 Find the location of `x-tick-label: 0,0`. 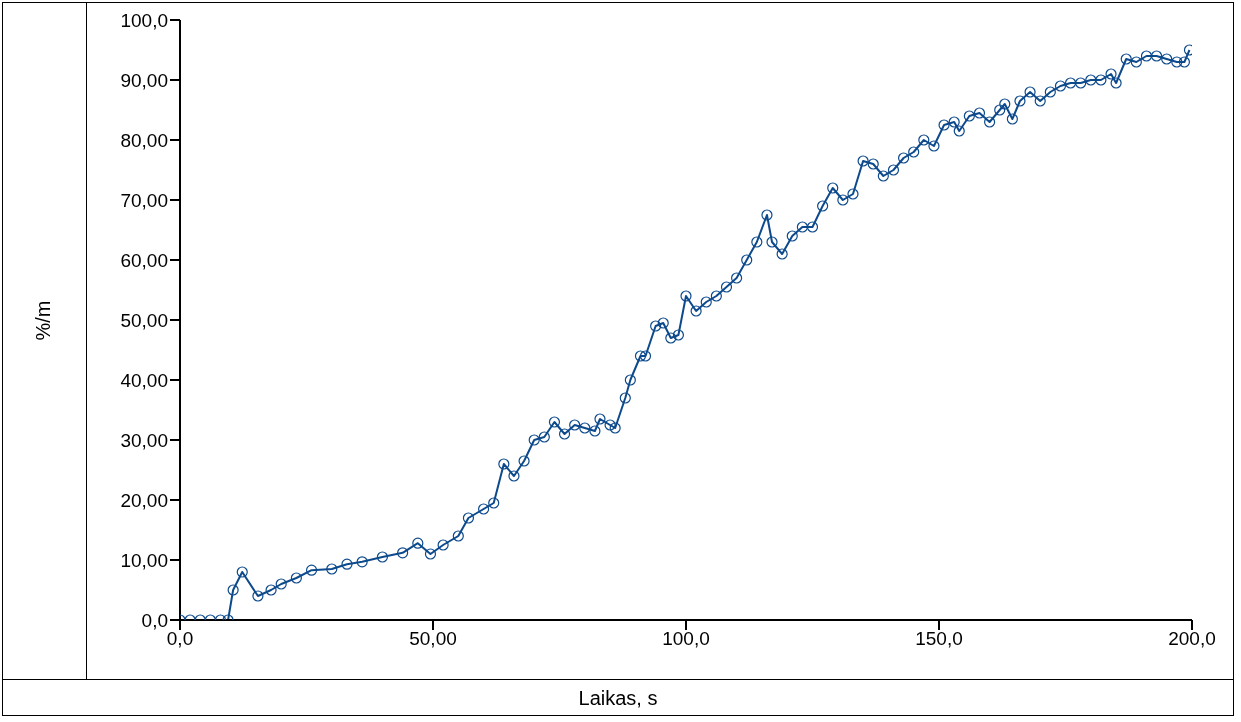

x-tick-label: 0,0 is located at coordinates (180, 639).